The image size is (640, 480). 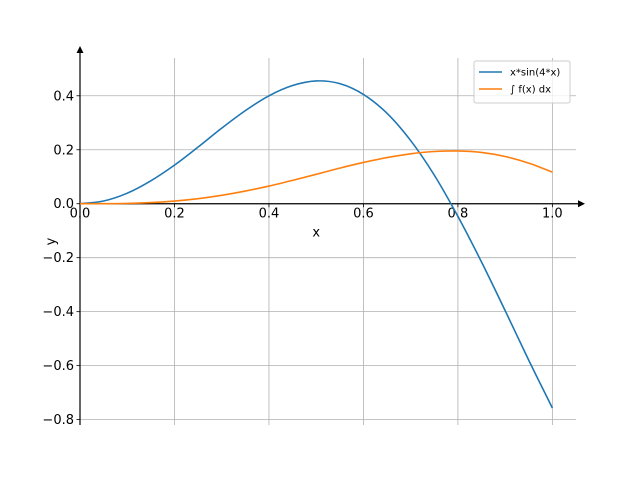 What do you see at coordinates (58, 420) in the screenshot?
I see `y-tick-label-0: −0.8` at bounding box center [58, 420].